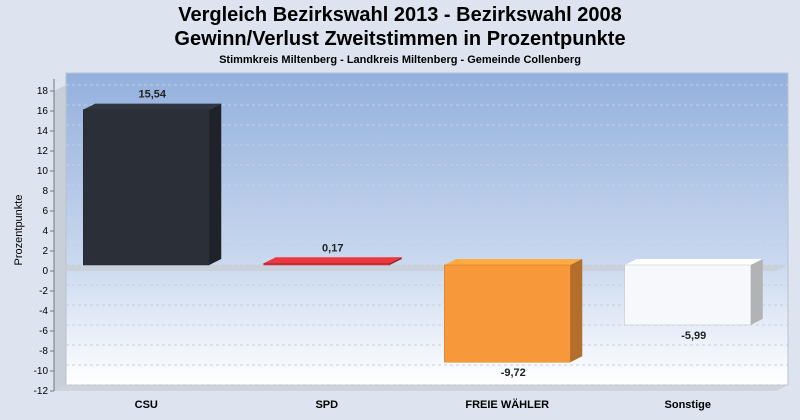 This screenshot has height=420, width=800. What do you see at coordinates (421, 268) in the screenshot?
I see `zero-plane` at bounding box center [421, 268].